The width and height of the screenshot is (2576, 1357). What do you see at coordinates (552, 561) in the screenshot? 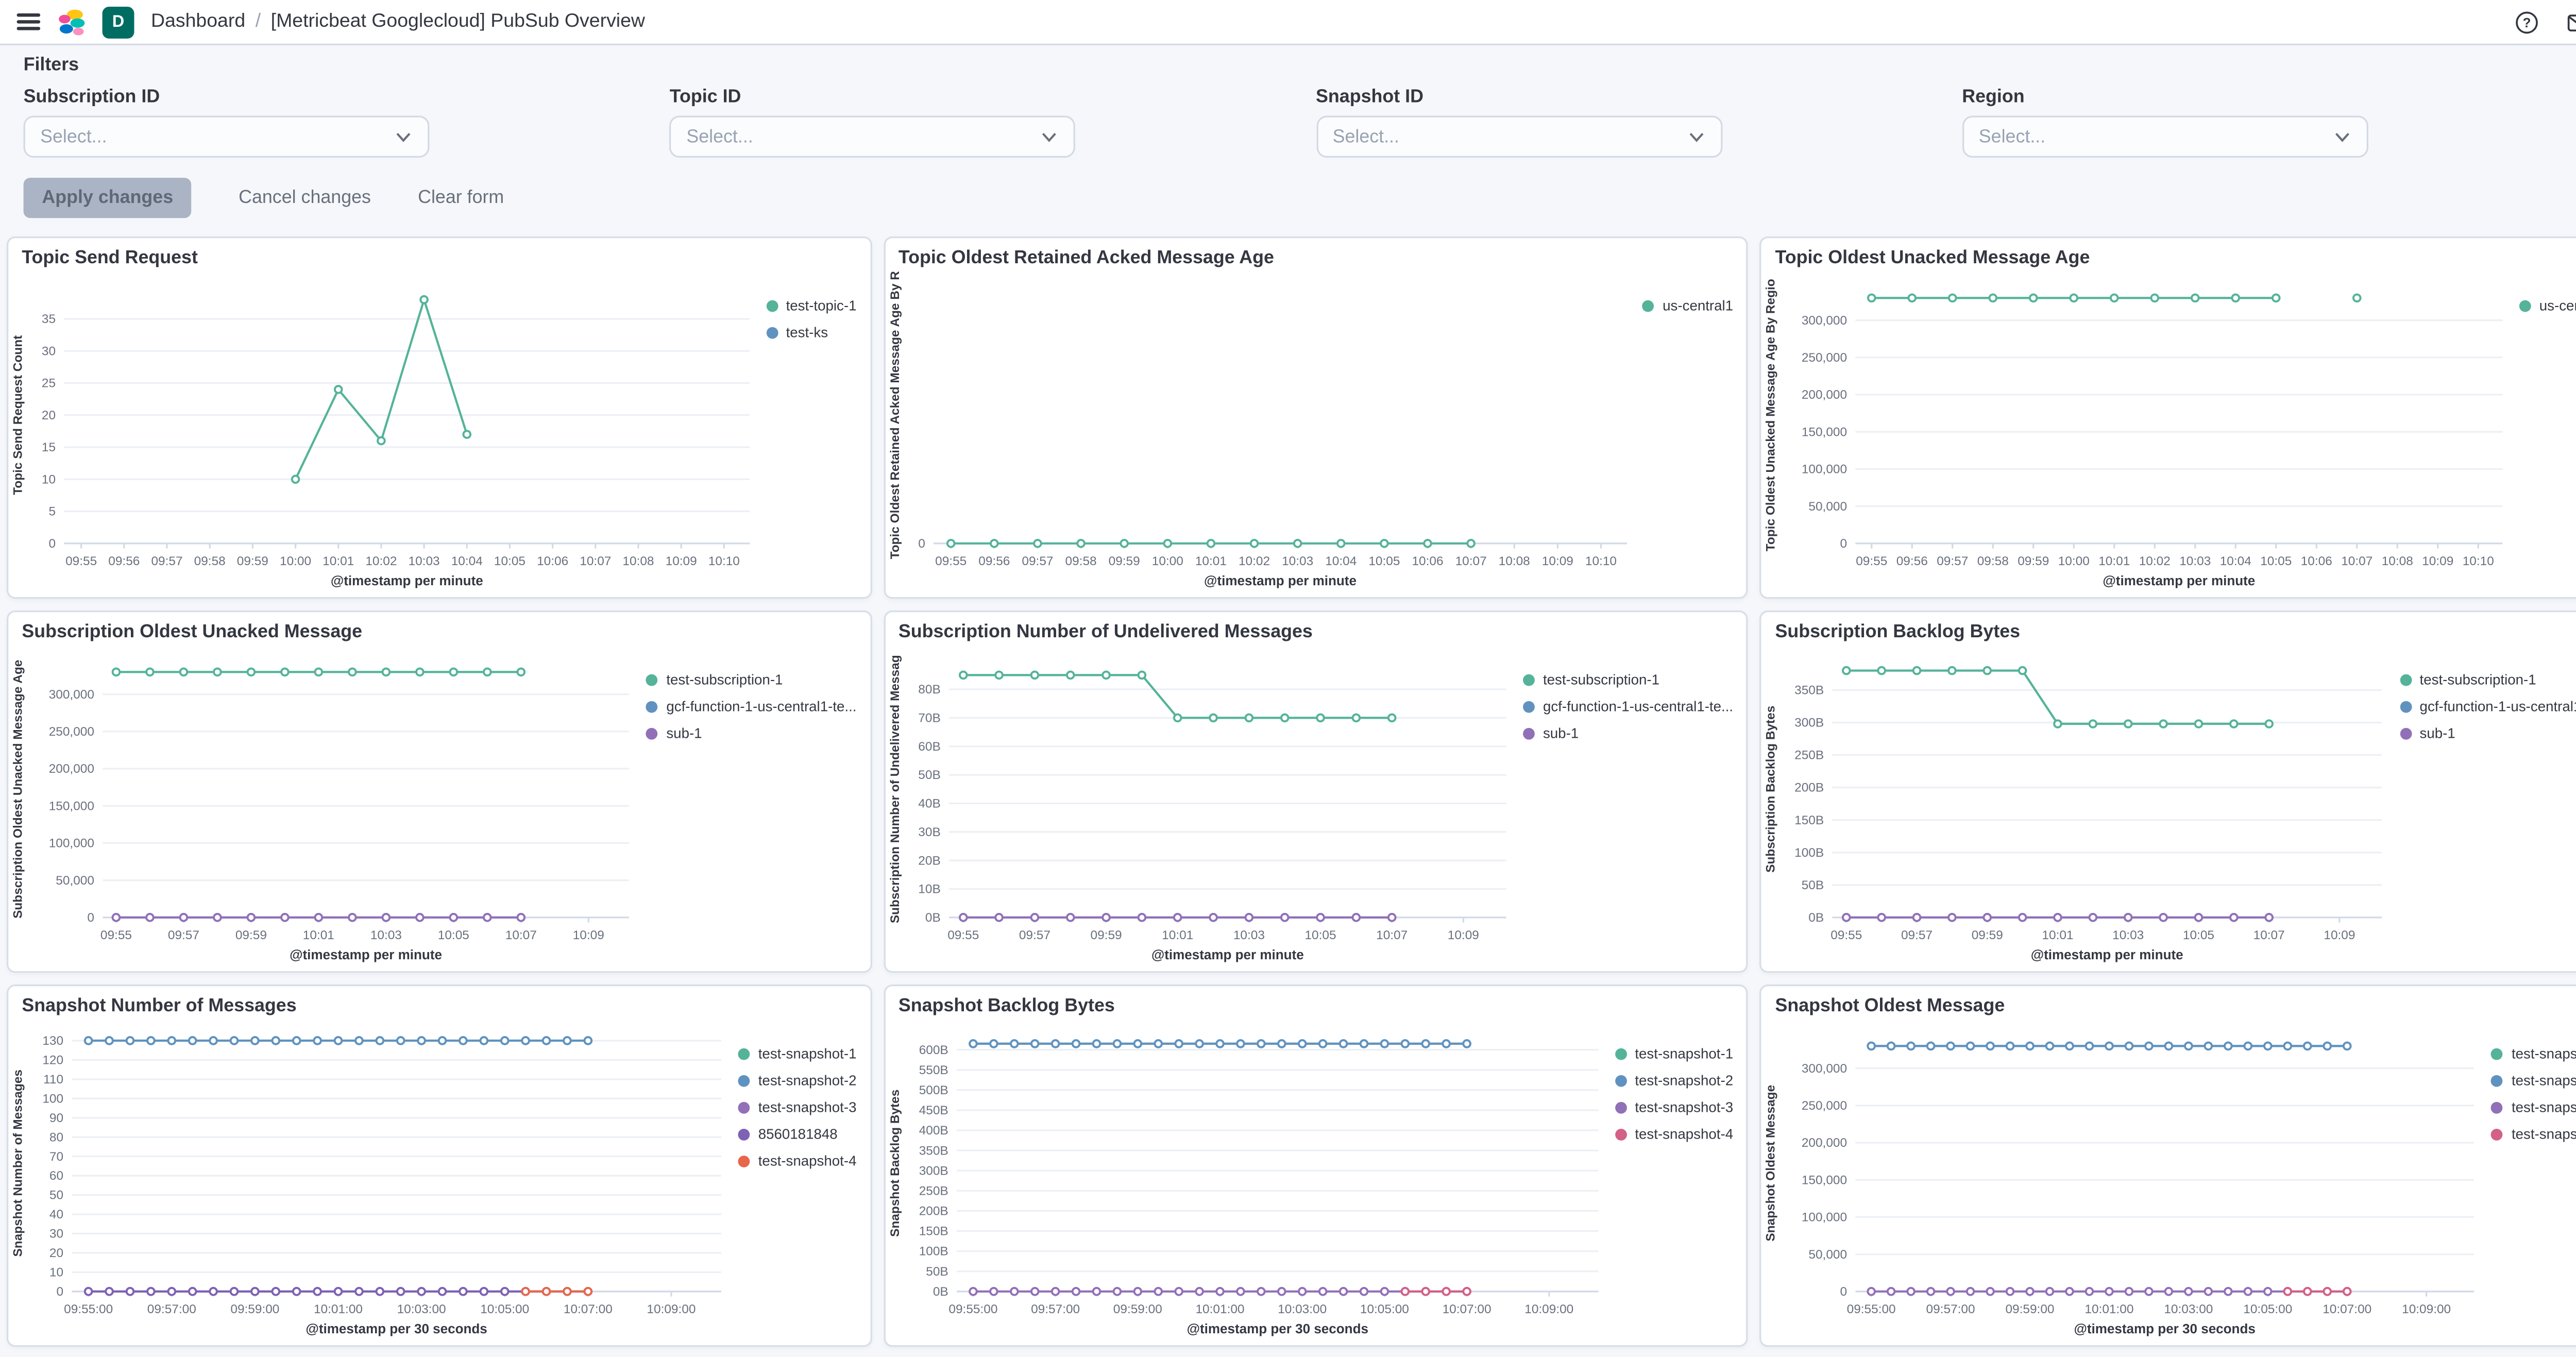
I see `svg-text: 10:06` at bounding box center [552, 561].